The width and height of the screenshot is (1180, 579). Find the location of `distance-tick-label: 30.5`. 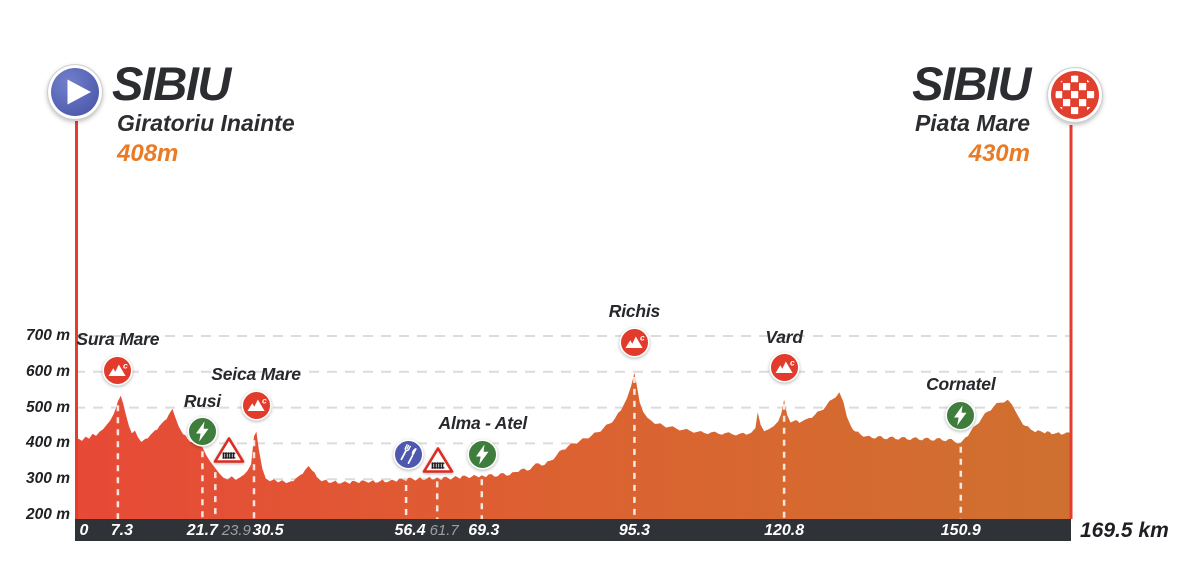

distance-tick-label: 30.5 is located at coordinates (268, 530).